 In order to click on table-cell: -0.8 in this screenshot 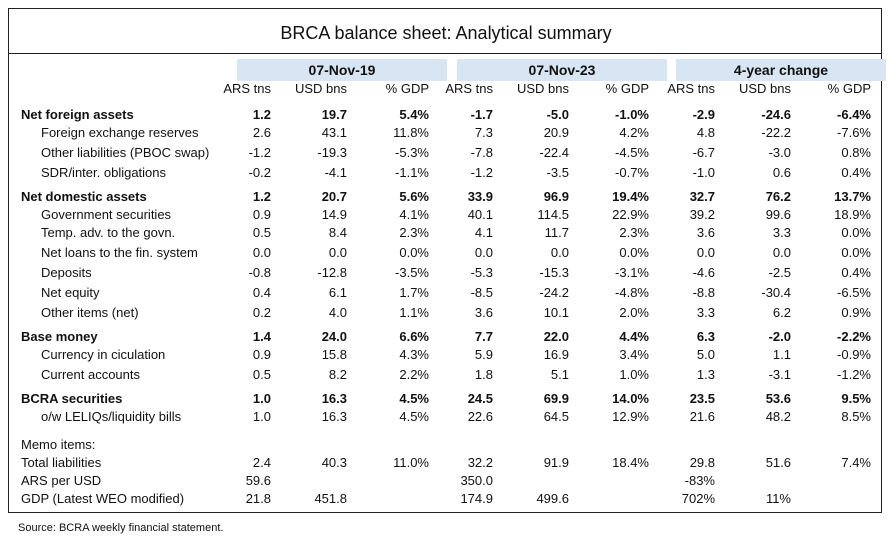, I will do `click(259, 272)`.